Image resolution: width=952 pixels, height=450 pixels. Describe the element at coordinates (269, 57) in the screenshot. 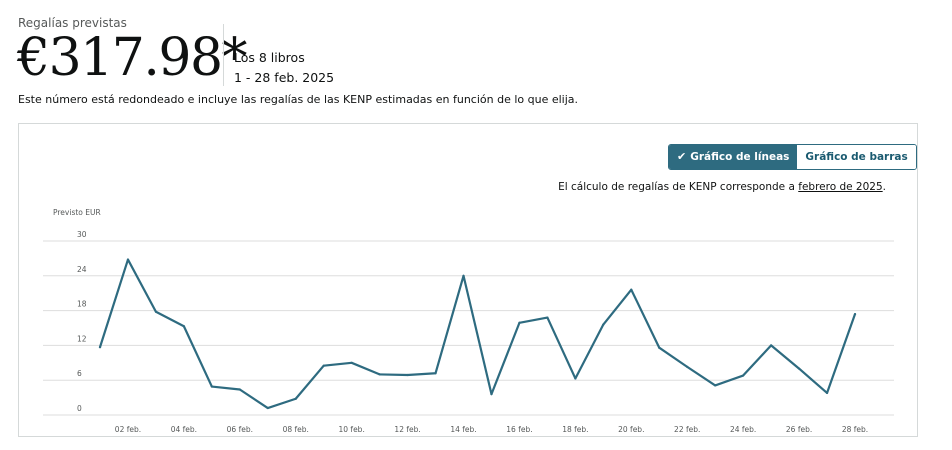

I see `books-count: Los 8 libros` at that location.